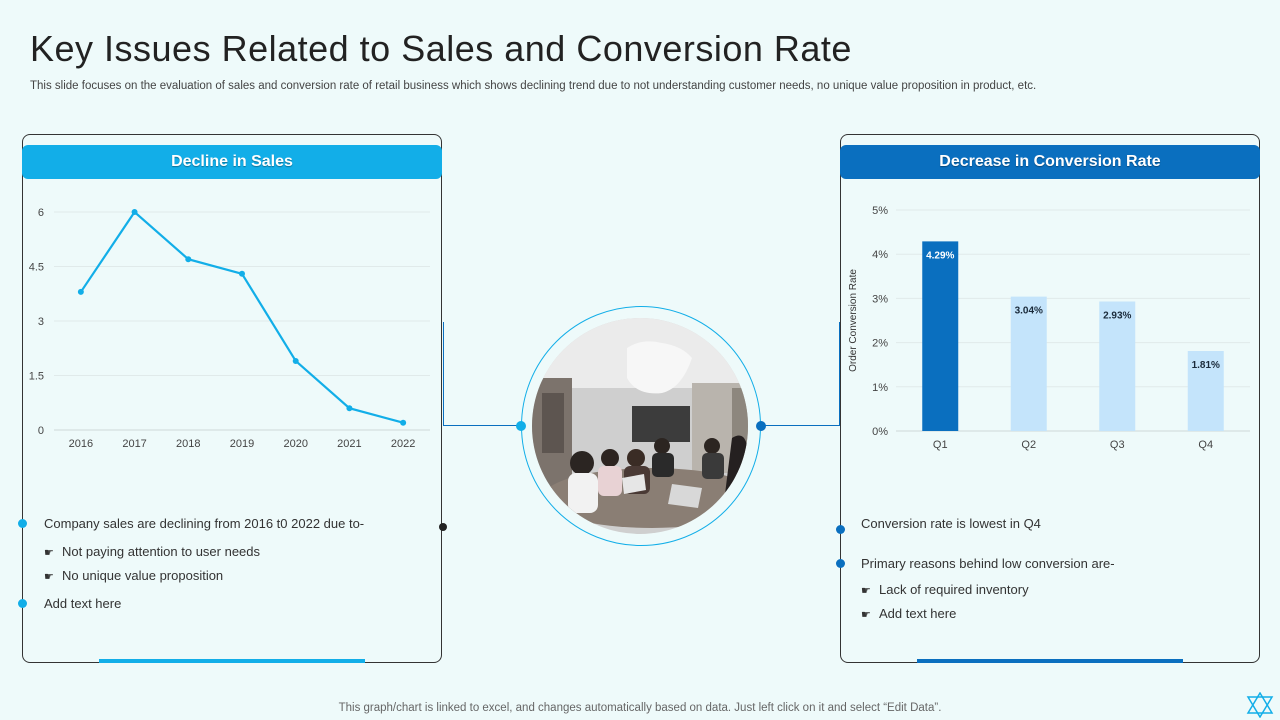 The width and height of the screenshot is (1280, 720). What do you see at coordinates (83, 603) in the screenshot?
I see `sales-bullet-2: Add text here` at bounding box center [83, 603].